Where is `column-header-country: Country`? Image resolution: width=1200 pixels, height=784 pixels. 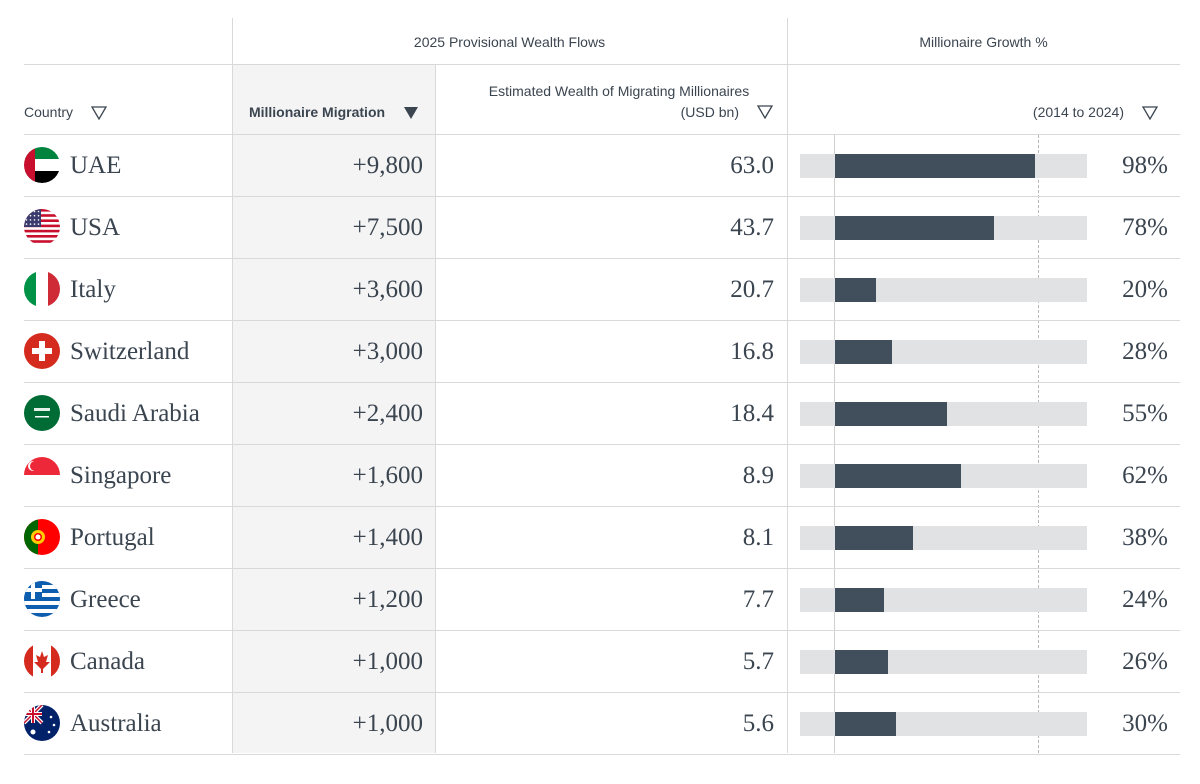
column-header-country: Country is located at coordinates (128, 99).